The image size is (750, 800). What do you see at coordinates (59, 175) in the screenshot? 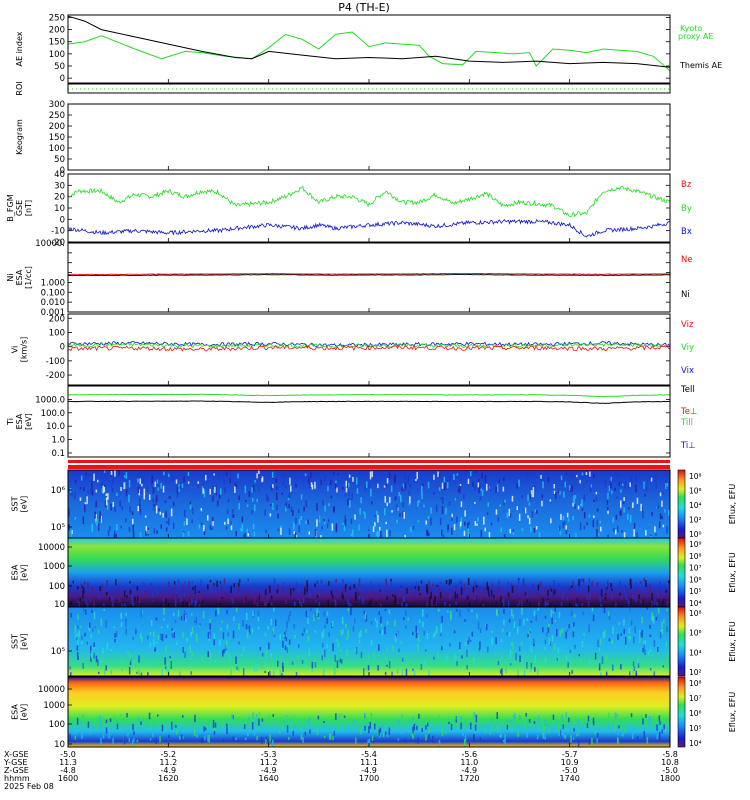
I see `bfgm-ytick-label: 40` at bounding box center [59, 175].